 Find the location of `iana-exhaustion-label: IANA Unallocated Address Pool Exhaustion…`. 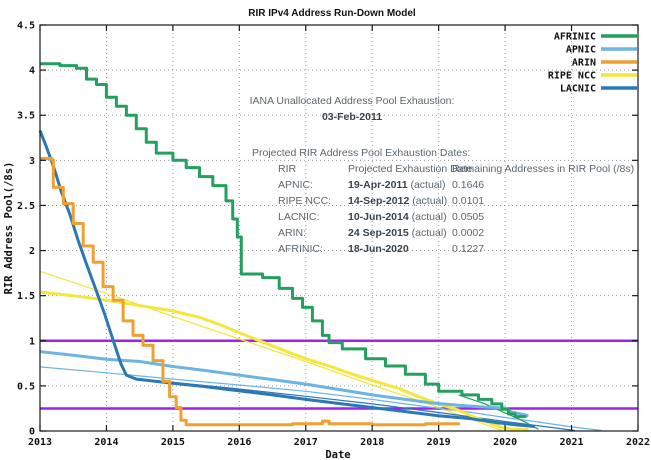

iana-exhaustion-label: IANA Unallocated Address Pool Exhaustion… is located at coordinates (352, 101).